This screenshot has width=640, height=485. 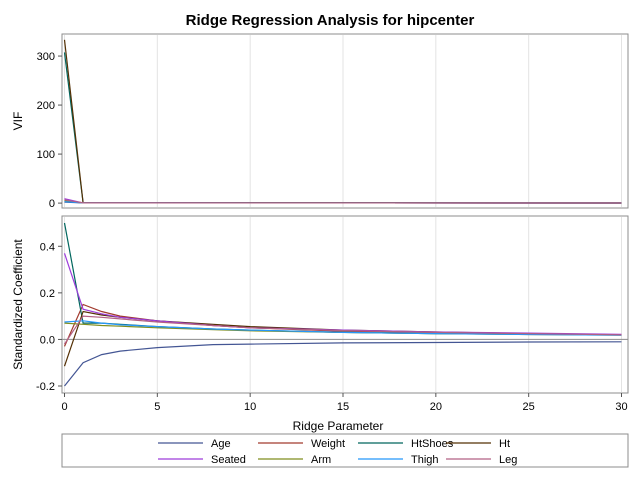 I want to click on legend-label: Ht, so click(x=504, y=444).